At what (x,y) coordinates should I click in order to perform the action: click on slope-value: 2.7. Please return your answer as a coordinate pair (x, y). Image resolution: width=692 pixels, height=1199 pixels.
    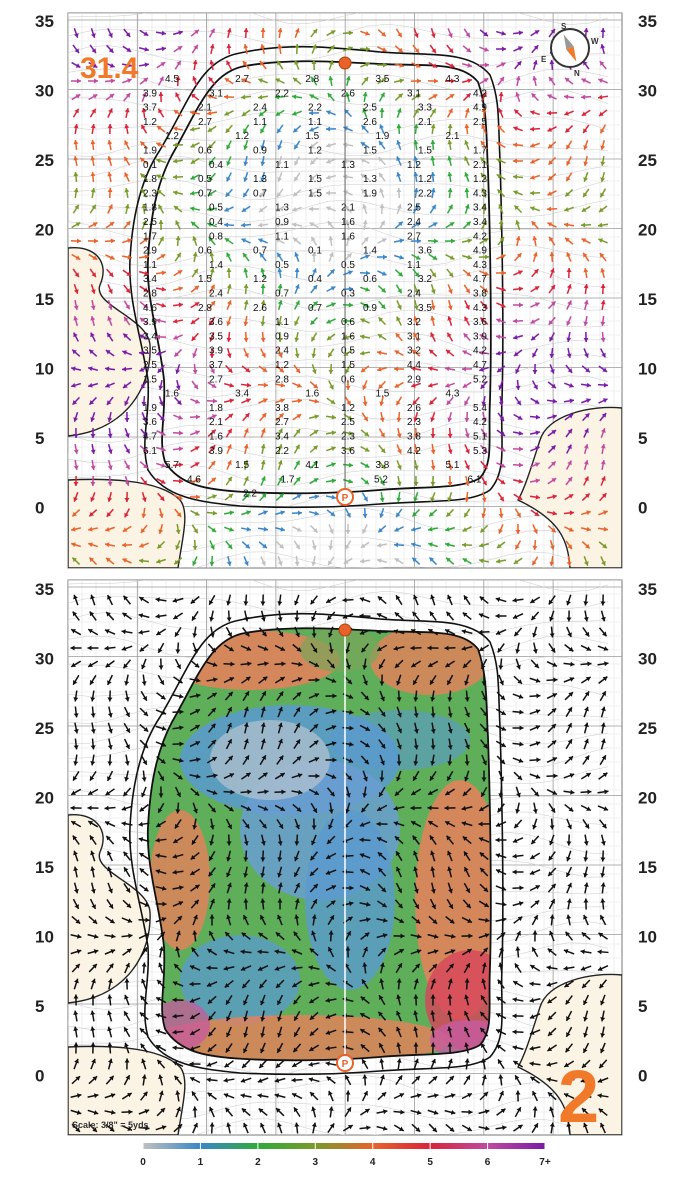
    Looking at the image, I should click on (216, 379).